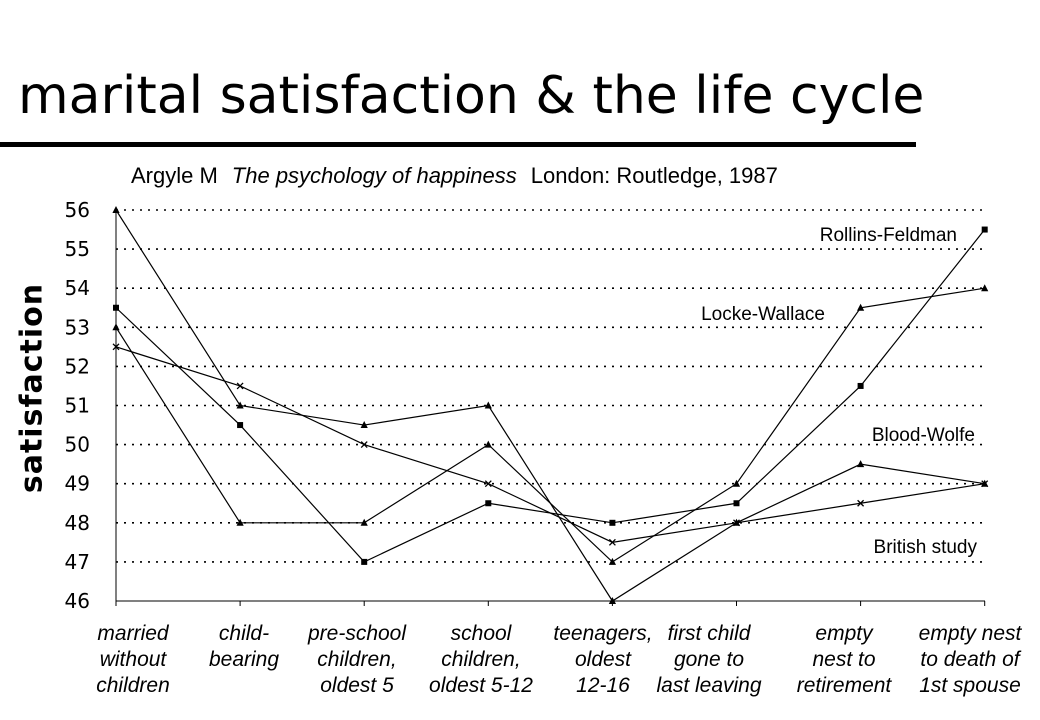 The width and height of the screenshot is (1040, 720). I want to click on y-tick-label: 48, so click(77, 523).